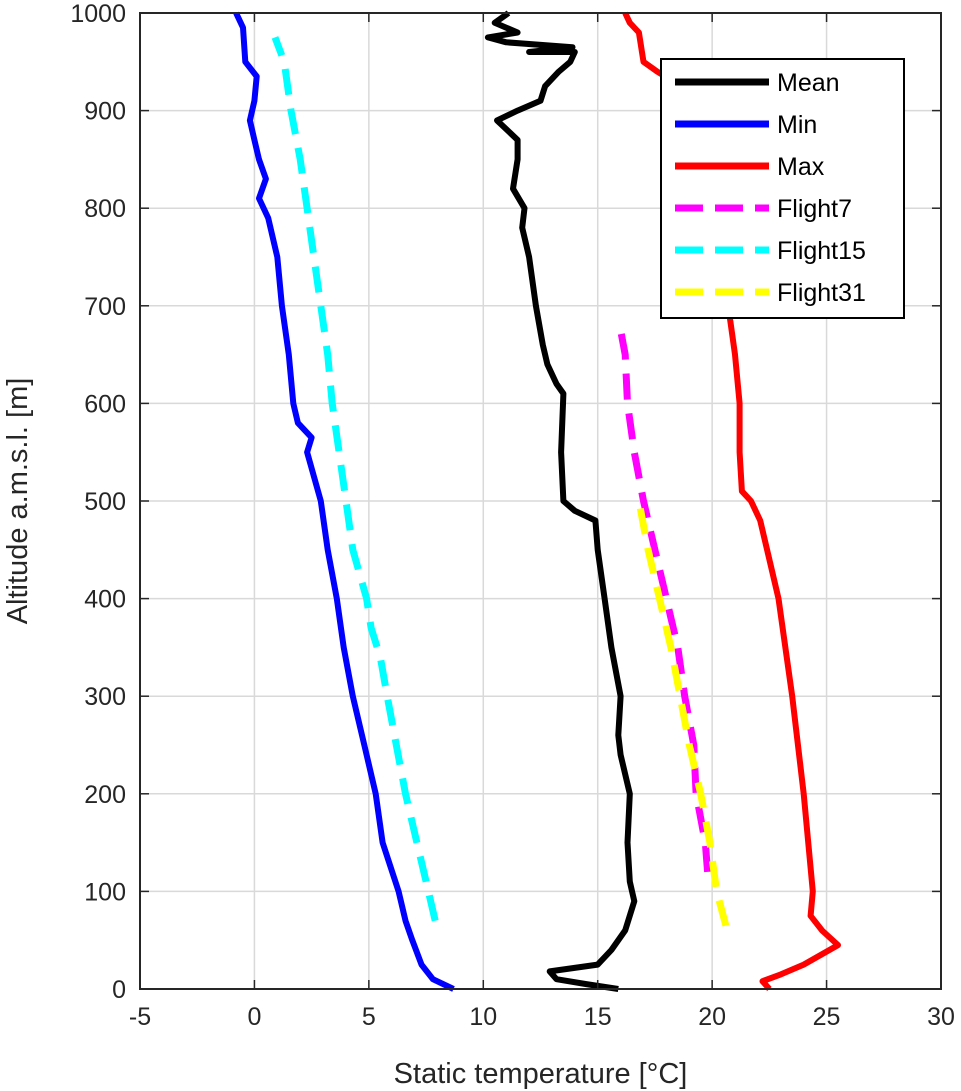 The image size is (961, 1091). What do you see at coordinates (712, 1017) in the screenshot?
I see `x-tick-label: 20` at bounding box center [712, 1017].